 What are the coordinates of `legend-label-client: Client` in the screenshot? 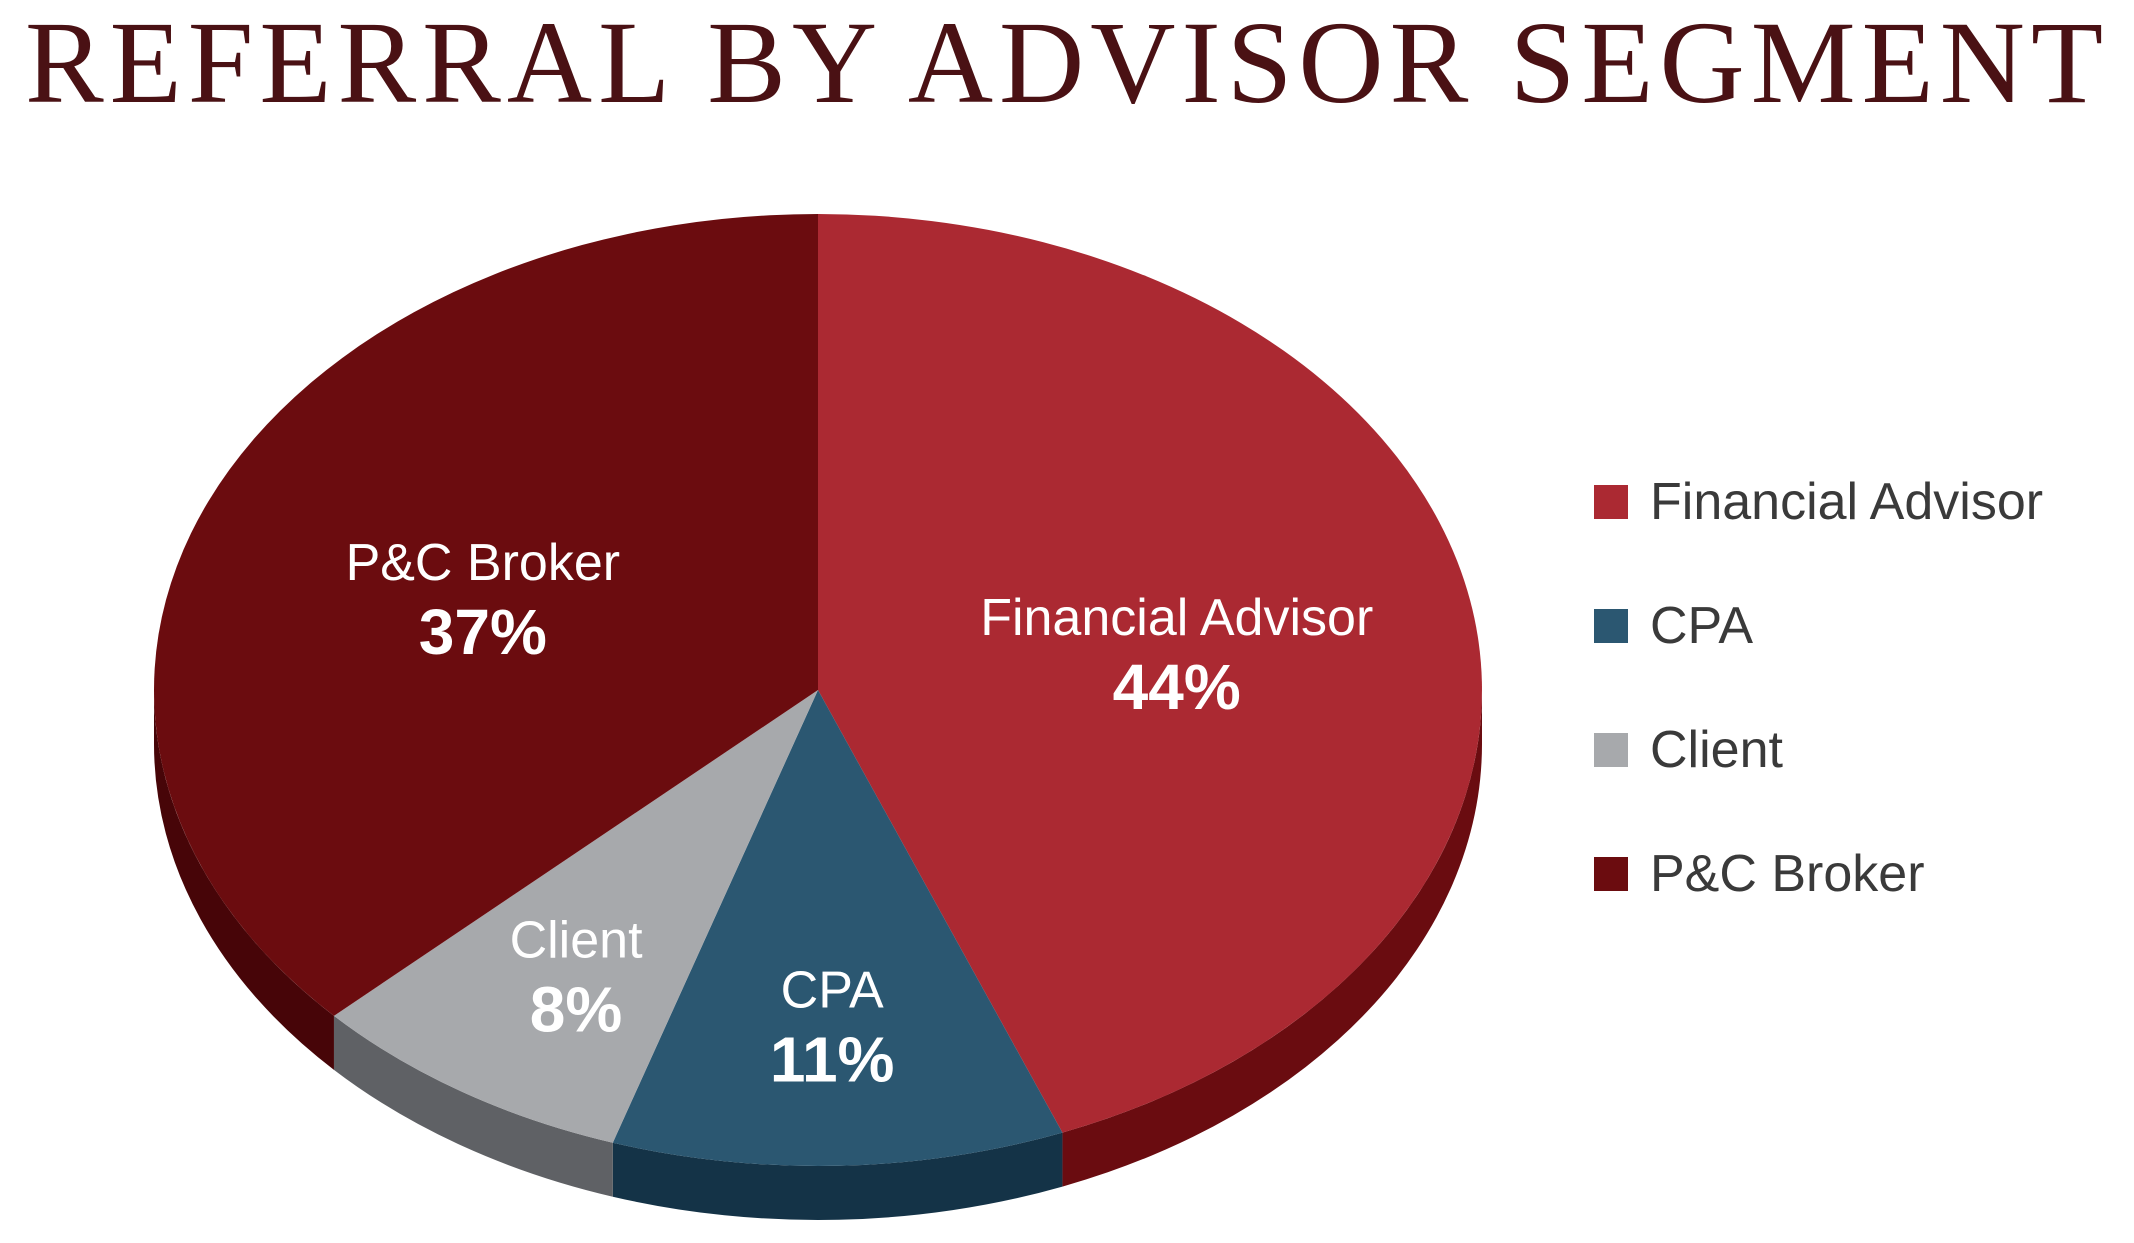 It's located at (1716, 750).